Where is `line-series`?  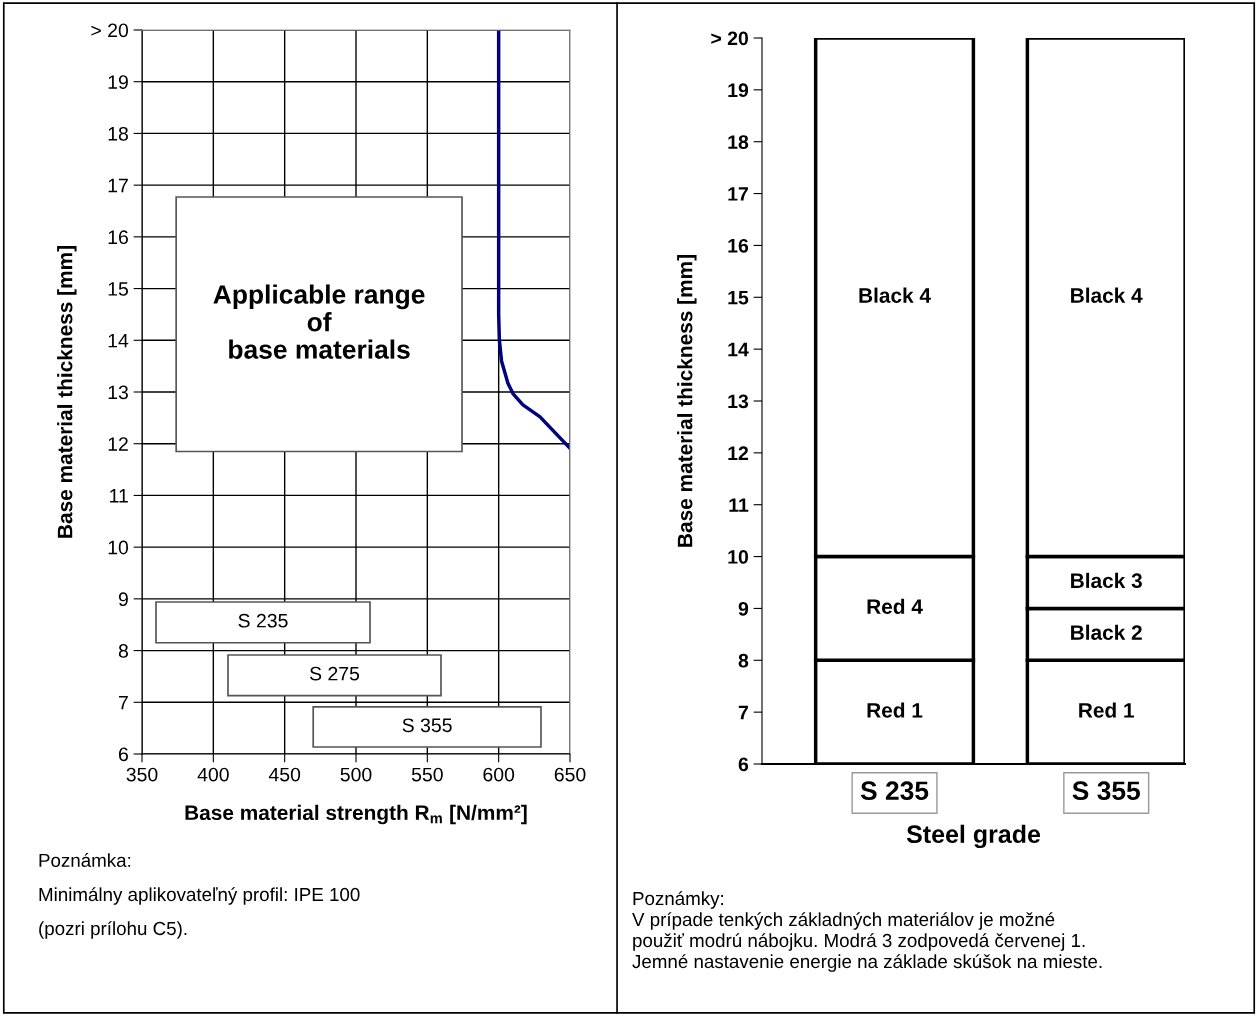 line-series is located at coordinates (533, 240).